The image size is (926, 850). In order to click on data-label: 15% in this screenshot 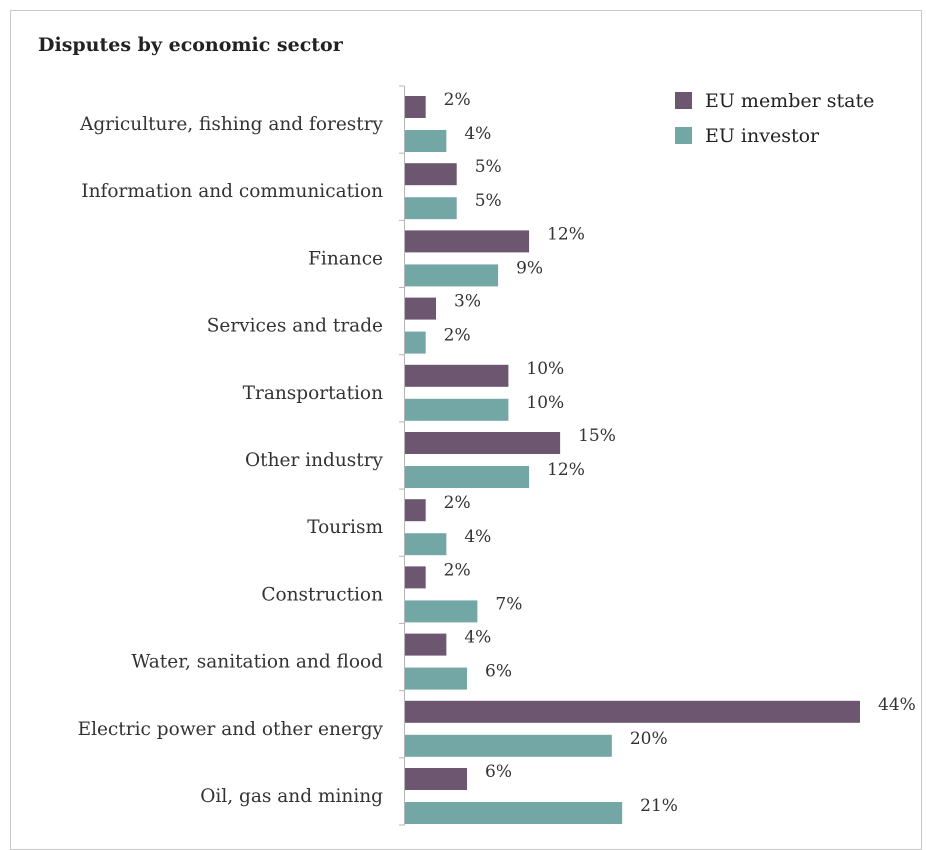, I will do `click(597, 436)`.